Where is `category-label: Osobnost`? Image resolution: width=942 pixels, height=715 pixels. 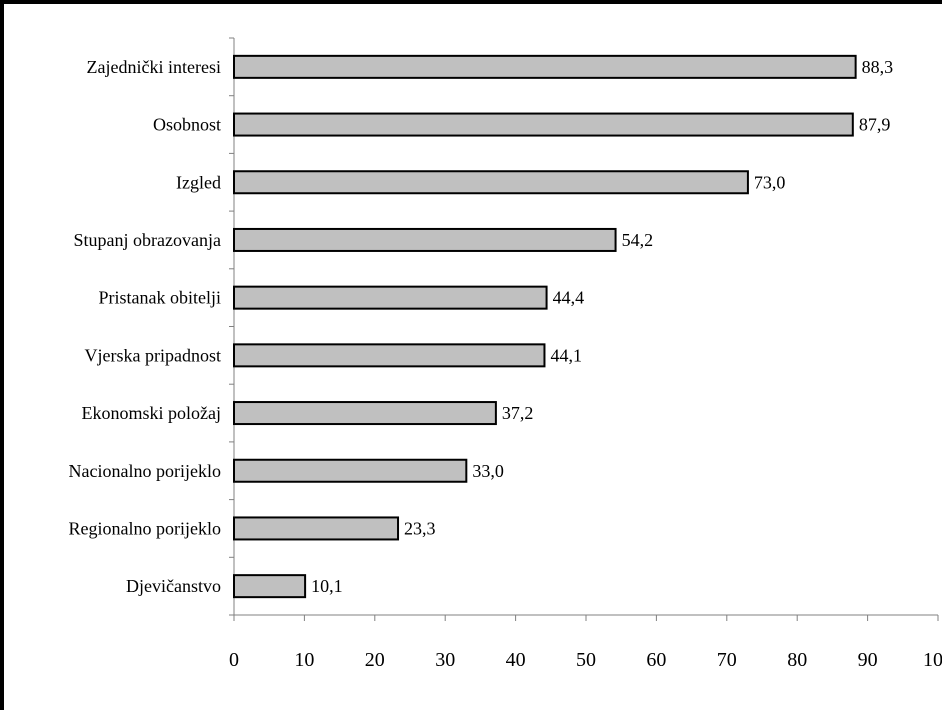
category-label: Osobnost is located at coordinates (187, 125).